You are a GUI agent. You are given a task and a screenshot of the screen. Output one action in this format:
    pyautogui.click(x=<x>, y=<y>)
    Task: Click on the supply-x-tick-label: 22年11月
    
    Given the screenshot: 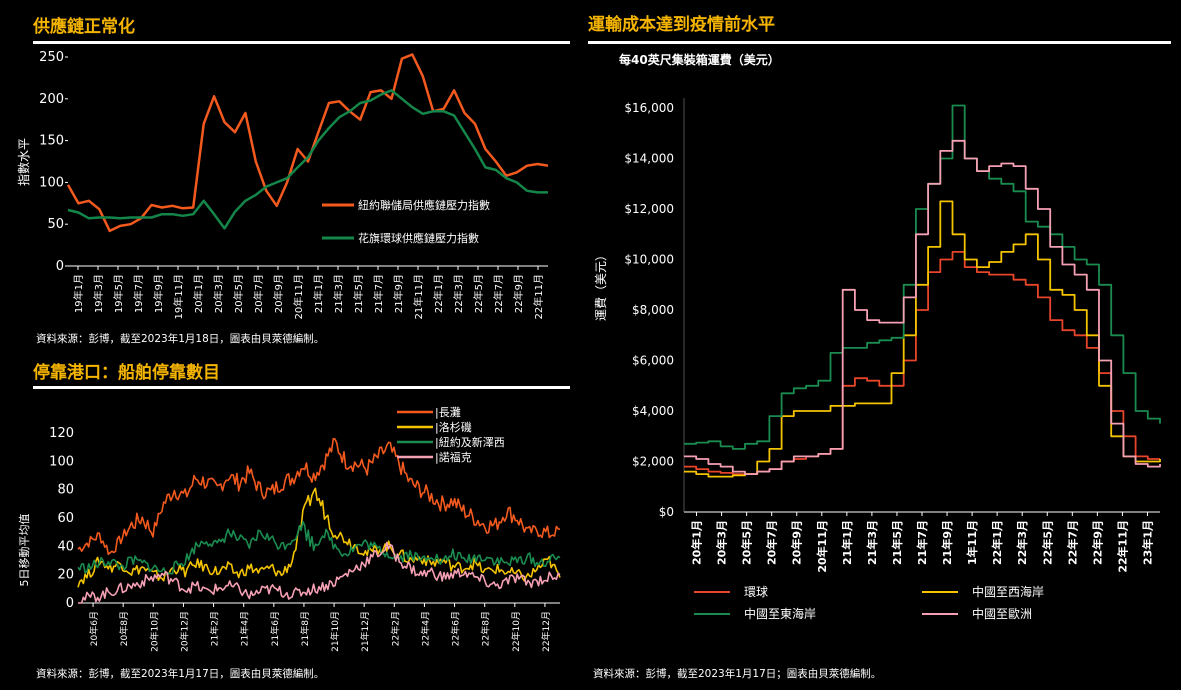 What is the action you would take?
    pyautogui.click(x=538, y=296)
    